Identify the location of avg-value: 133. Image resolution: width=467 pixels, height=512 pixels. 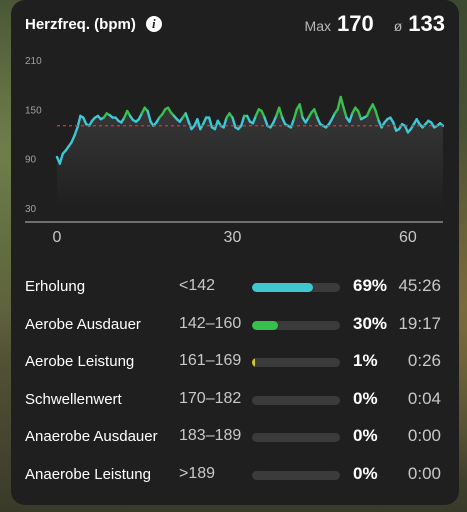
(426, 23).